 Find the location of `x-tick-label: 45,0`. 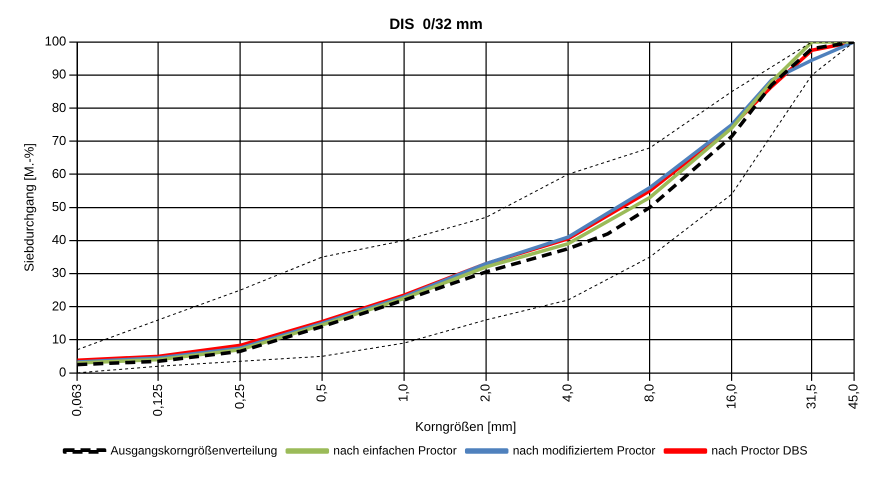

x-tick-label: 45,0 is located at coordinates (853, 397).